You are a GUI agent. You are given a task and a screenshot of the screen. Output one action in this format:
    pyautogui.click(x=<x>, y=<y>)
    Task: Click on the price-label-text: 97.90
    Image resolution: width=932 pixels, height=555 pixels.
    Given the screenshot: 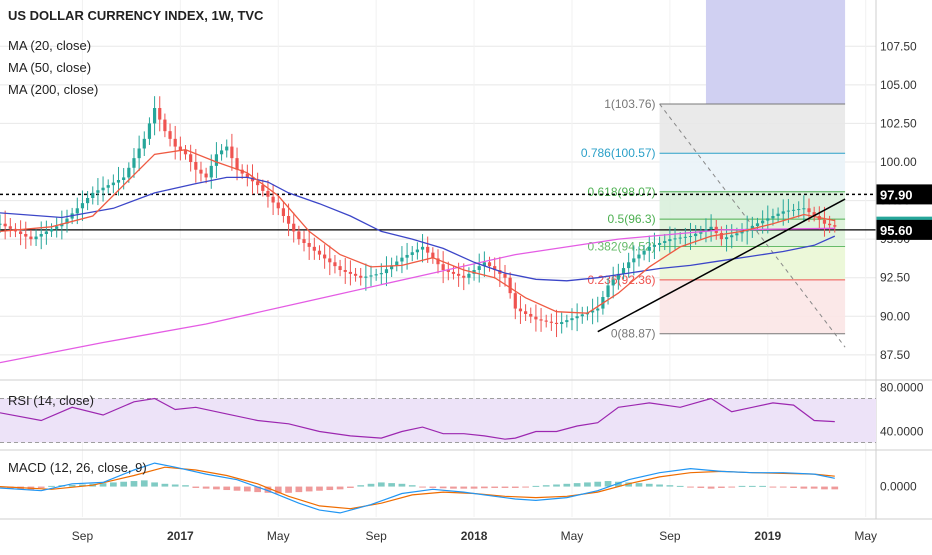 What is the action you would take?
    pyautogui.click(x=896, y=194)
    